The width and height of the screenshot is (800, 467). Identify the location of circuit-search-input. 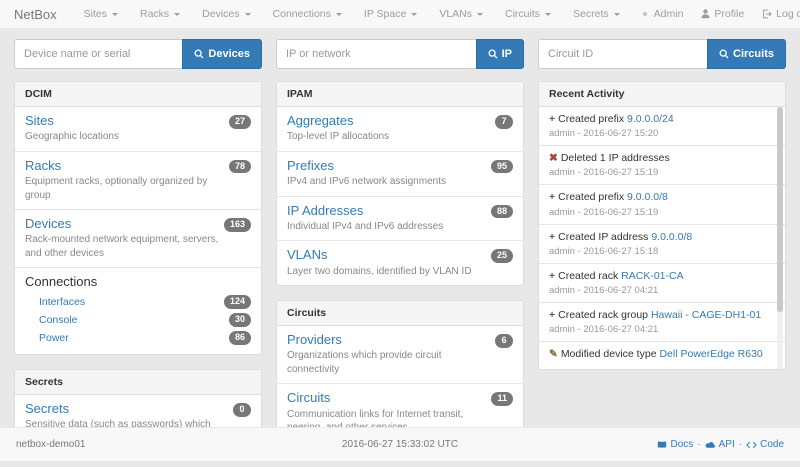
(623, 54).